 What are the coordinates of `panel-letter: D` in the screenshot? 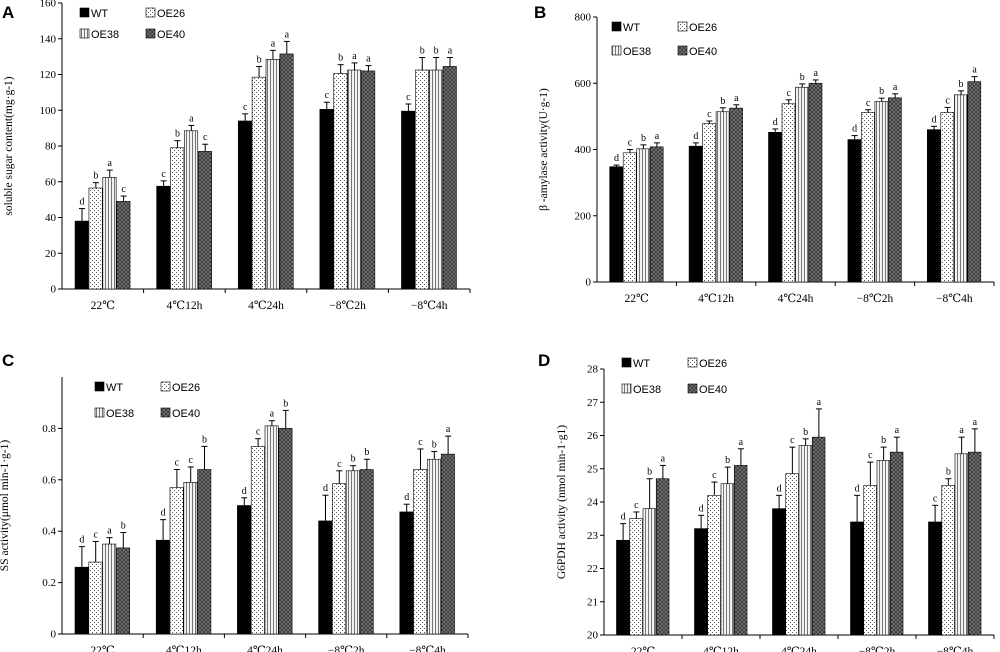 It's located at (544, 360).